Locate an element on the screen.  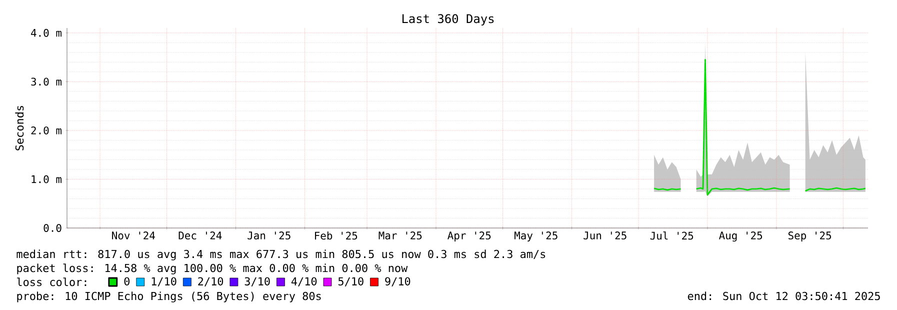
y-tick-label: 1.0 m is located at coordinates (47, 179).